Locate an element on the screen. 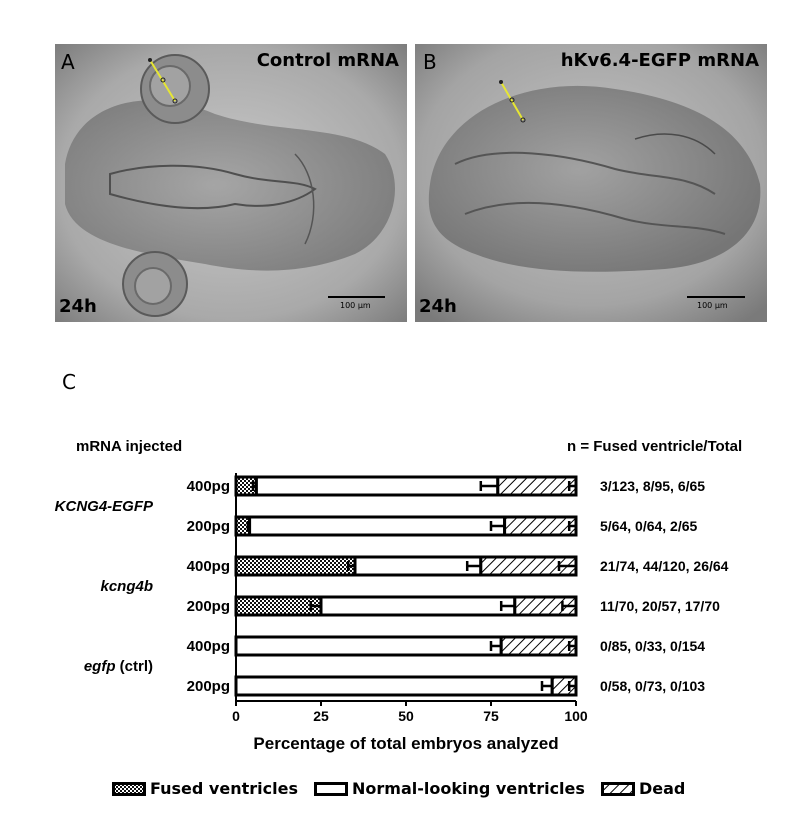 This screenshot has height=819, width=799. bar-white-row1 is located at coordinates (377, 526).